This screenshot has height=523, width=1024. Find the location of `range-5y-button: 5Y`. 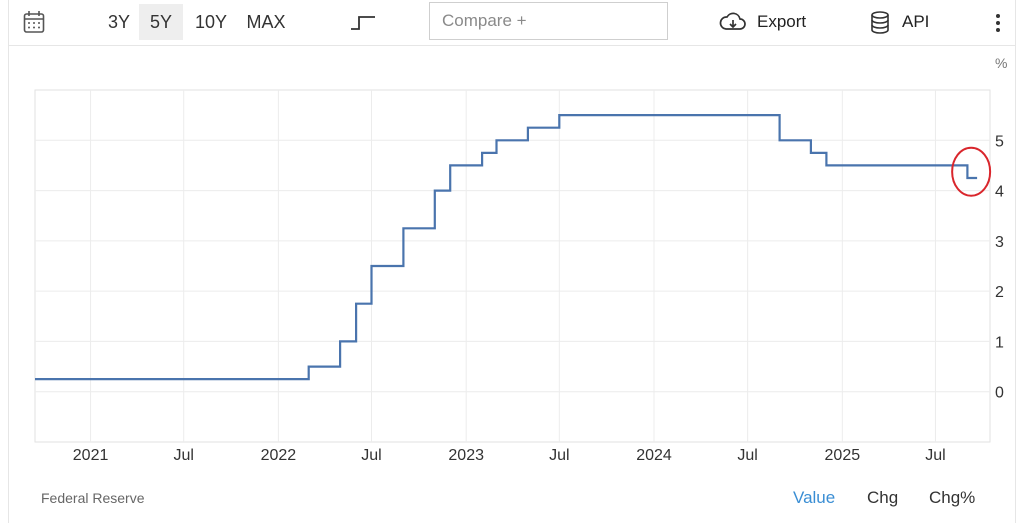

range-5y-button: 5Y is located at coordinates (161, 22).